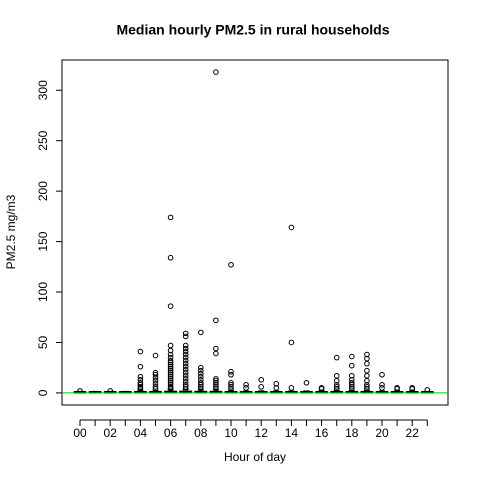 The image size is (480, 480). I want to click on x-tick-label: 06, so click(171, 433).